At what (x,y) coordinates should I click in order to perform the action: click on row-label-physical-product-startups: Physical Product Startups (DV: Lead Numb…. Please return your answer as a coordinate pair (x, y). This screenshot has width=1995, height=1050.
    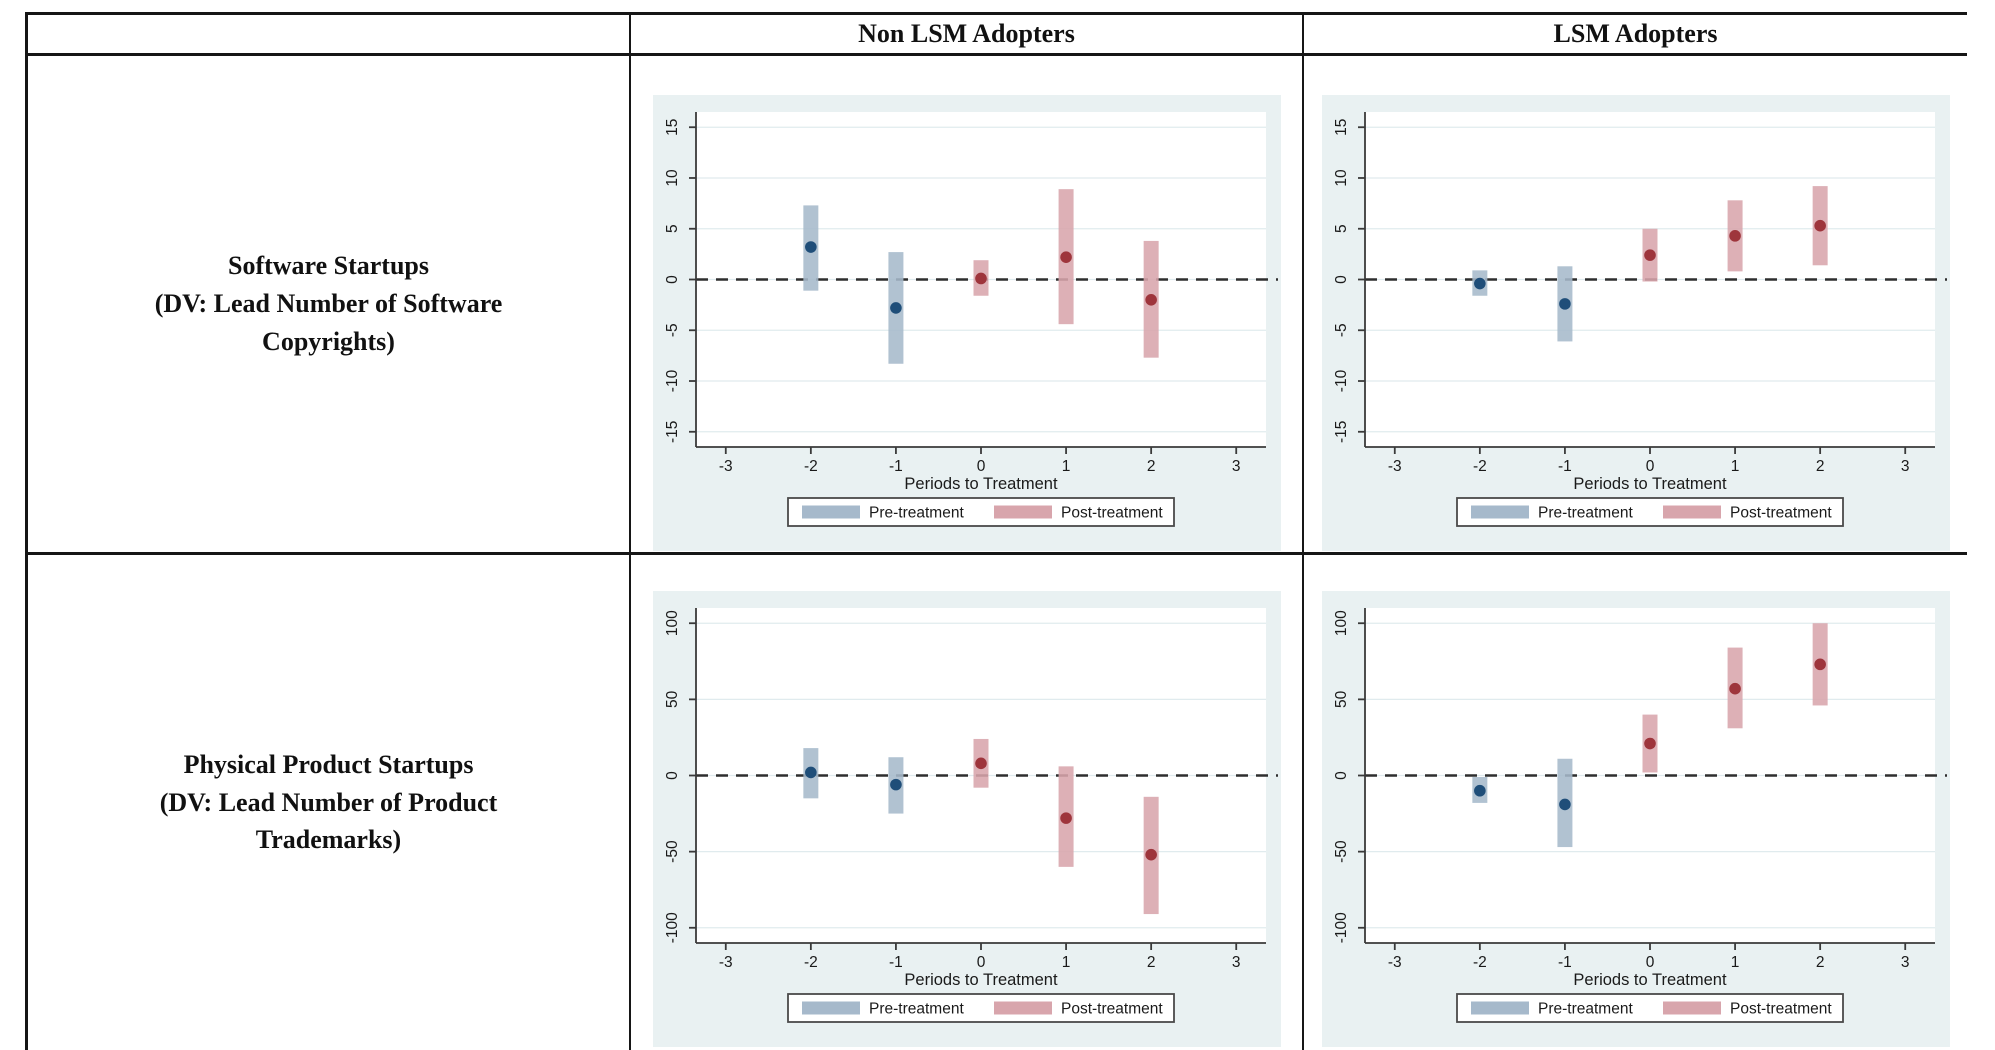
    Looking at the image, I should click on (329, 802).